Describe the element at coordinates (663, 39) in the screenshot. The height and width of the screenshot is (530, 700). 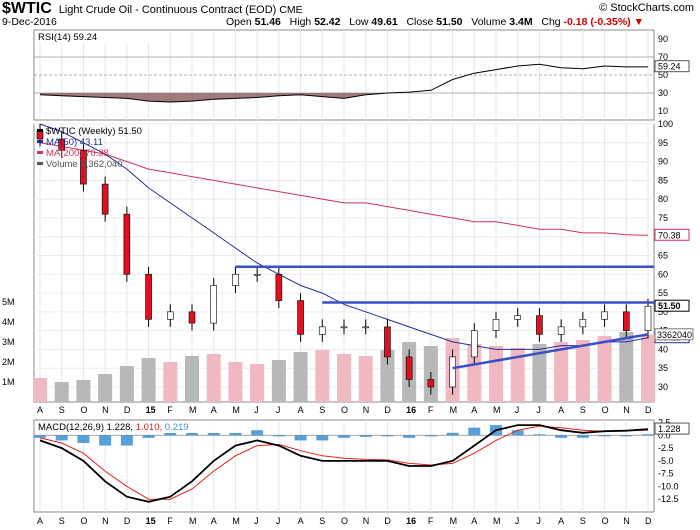
I see `rsi-tick-label: 90` at that location.